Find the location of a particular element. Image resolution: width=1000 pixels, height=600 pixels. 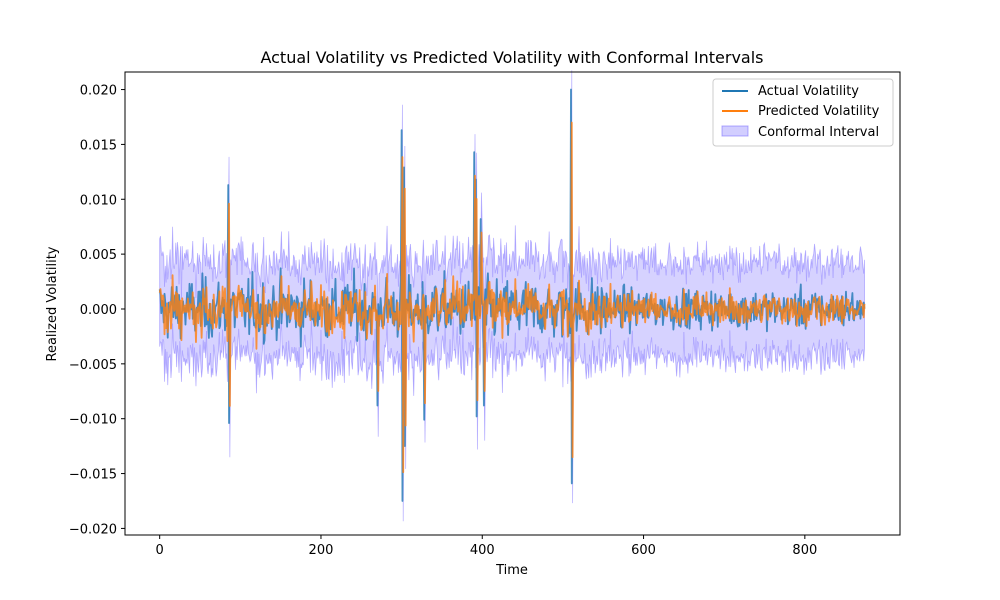

y-tick-label: −0.015 is located at coordinates (93, 475).